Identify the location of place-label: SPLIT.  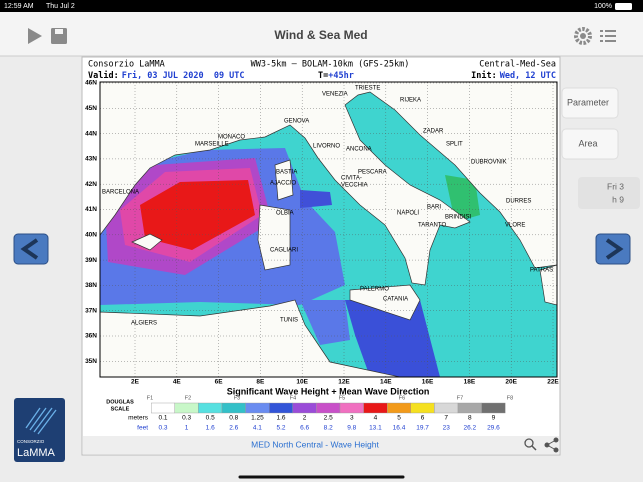
(454, 145).